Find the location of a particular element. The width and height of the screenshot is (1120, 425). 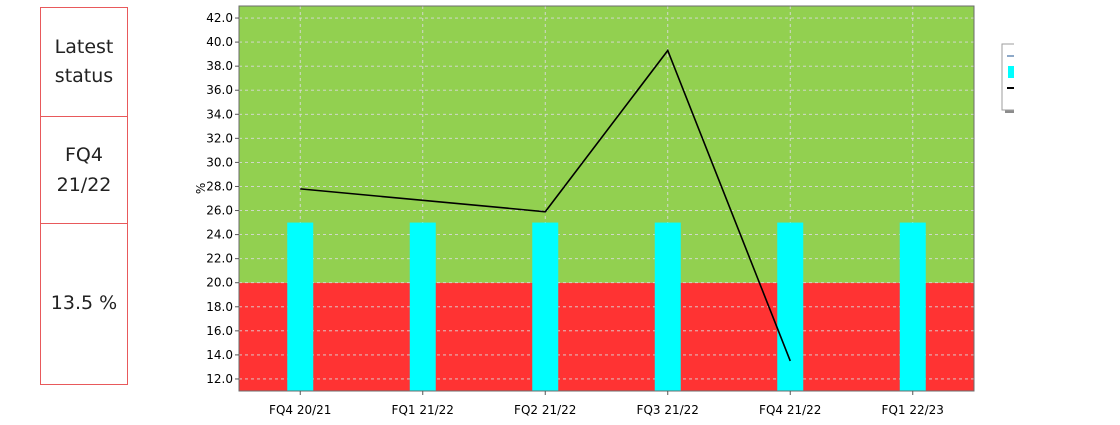

y-tick-label: 22.0 is located at coordinates (219, 259).